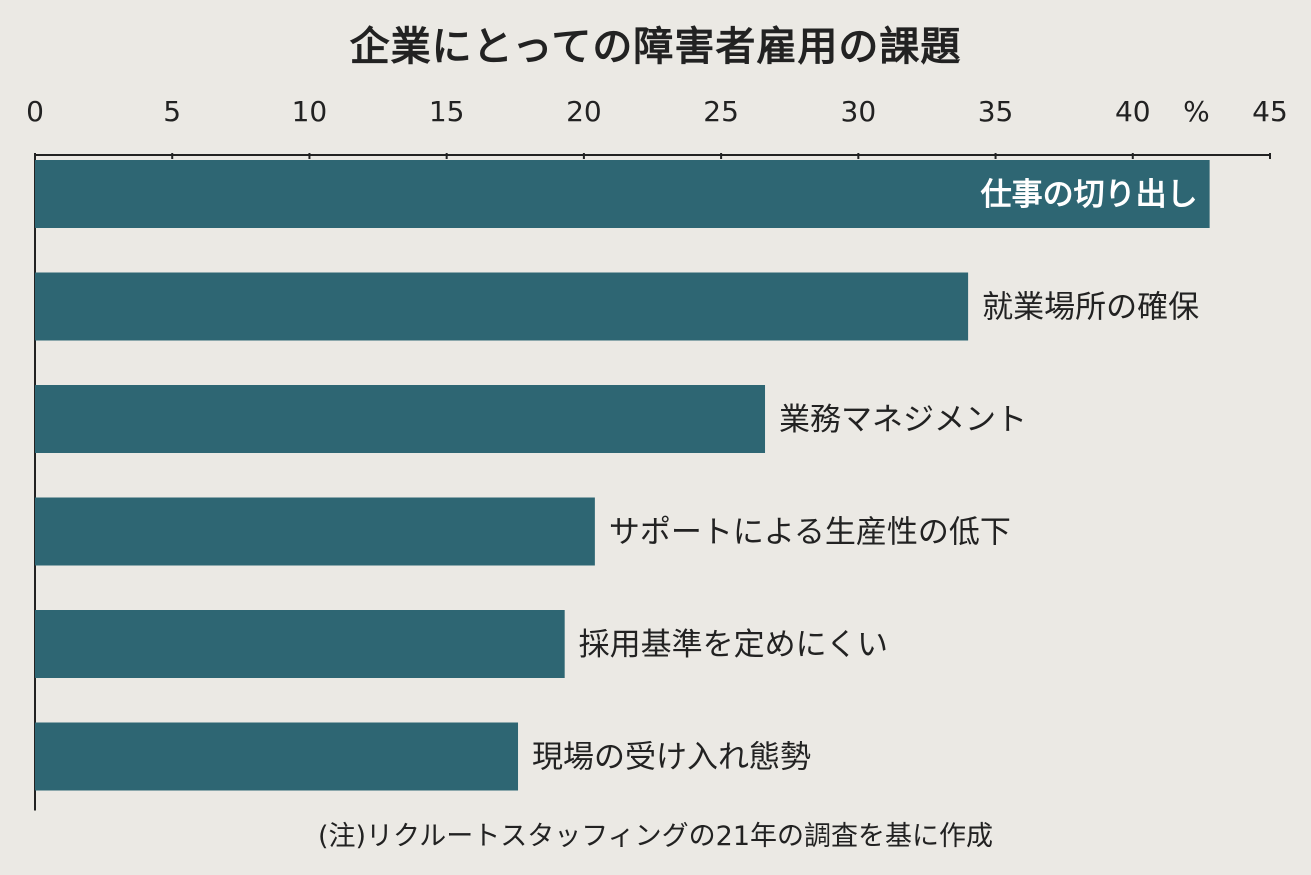 This screenshot has height=875, width=1311. Describe the element at coordinates (1270, 111) in the screenshot. I see `x-tick-label: 45` at that location.